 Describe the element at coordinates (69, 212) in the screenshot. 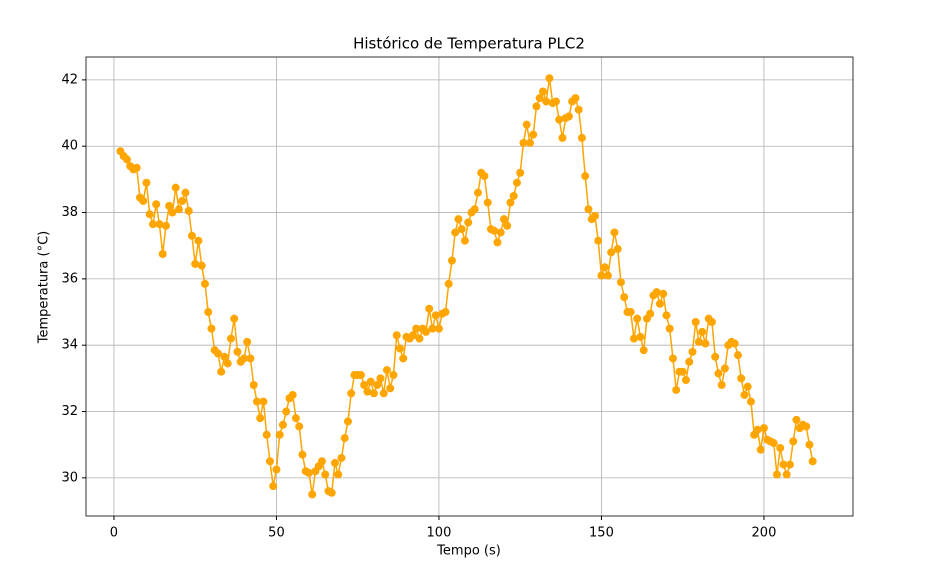

I see `y-tick-label: 38` at that location.